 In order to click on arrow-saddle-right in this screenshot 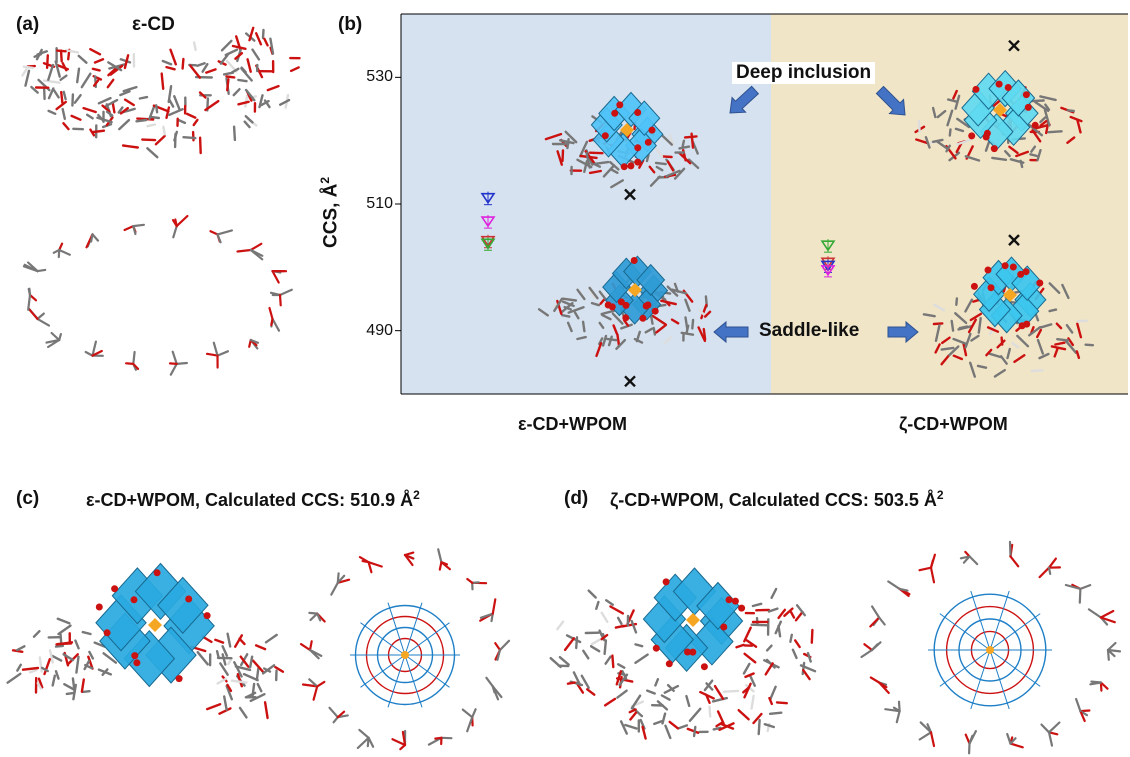, I will do `click(903, 332)`.